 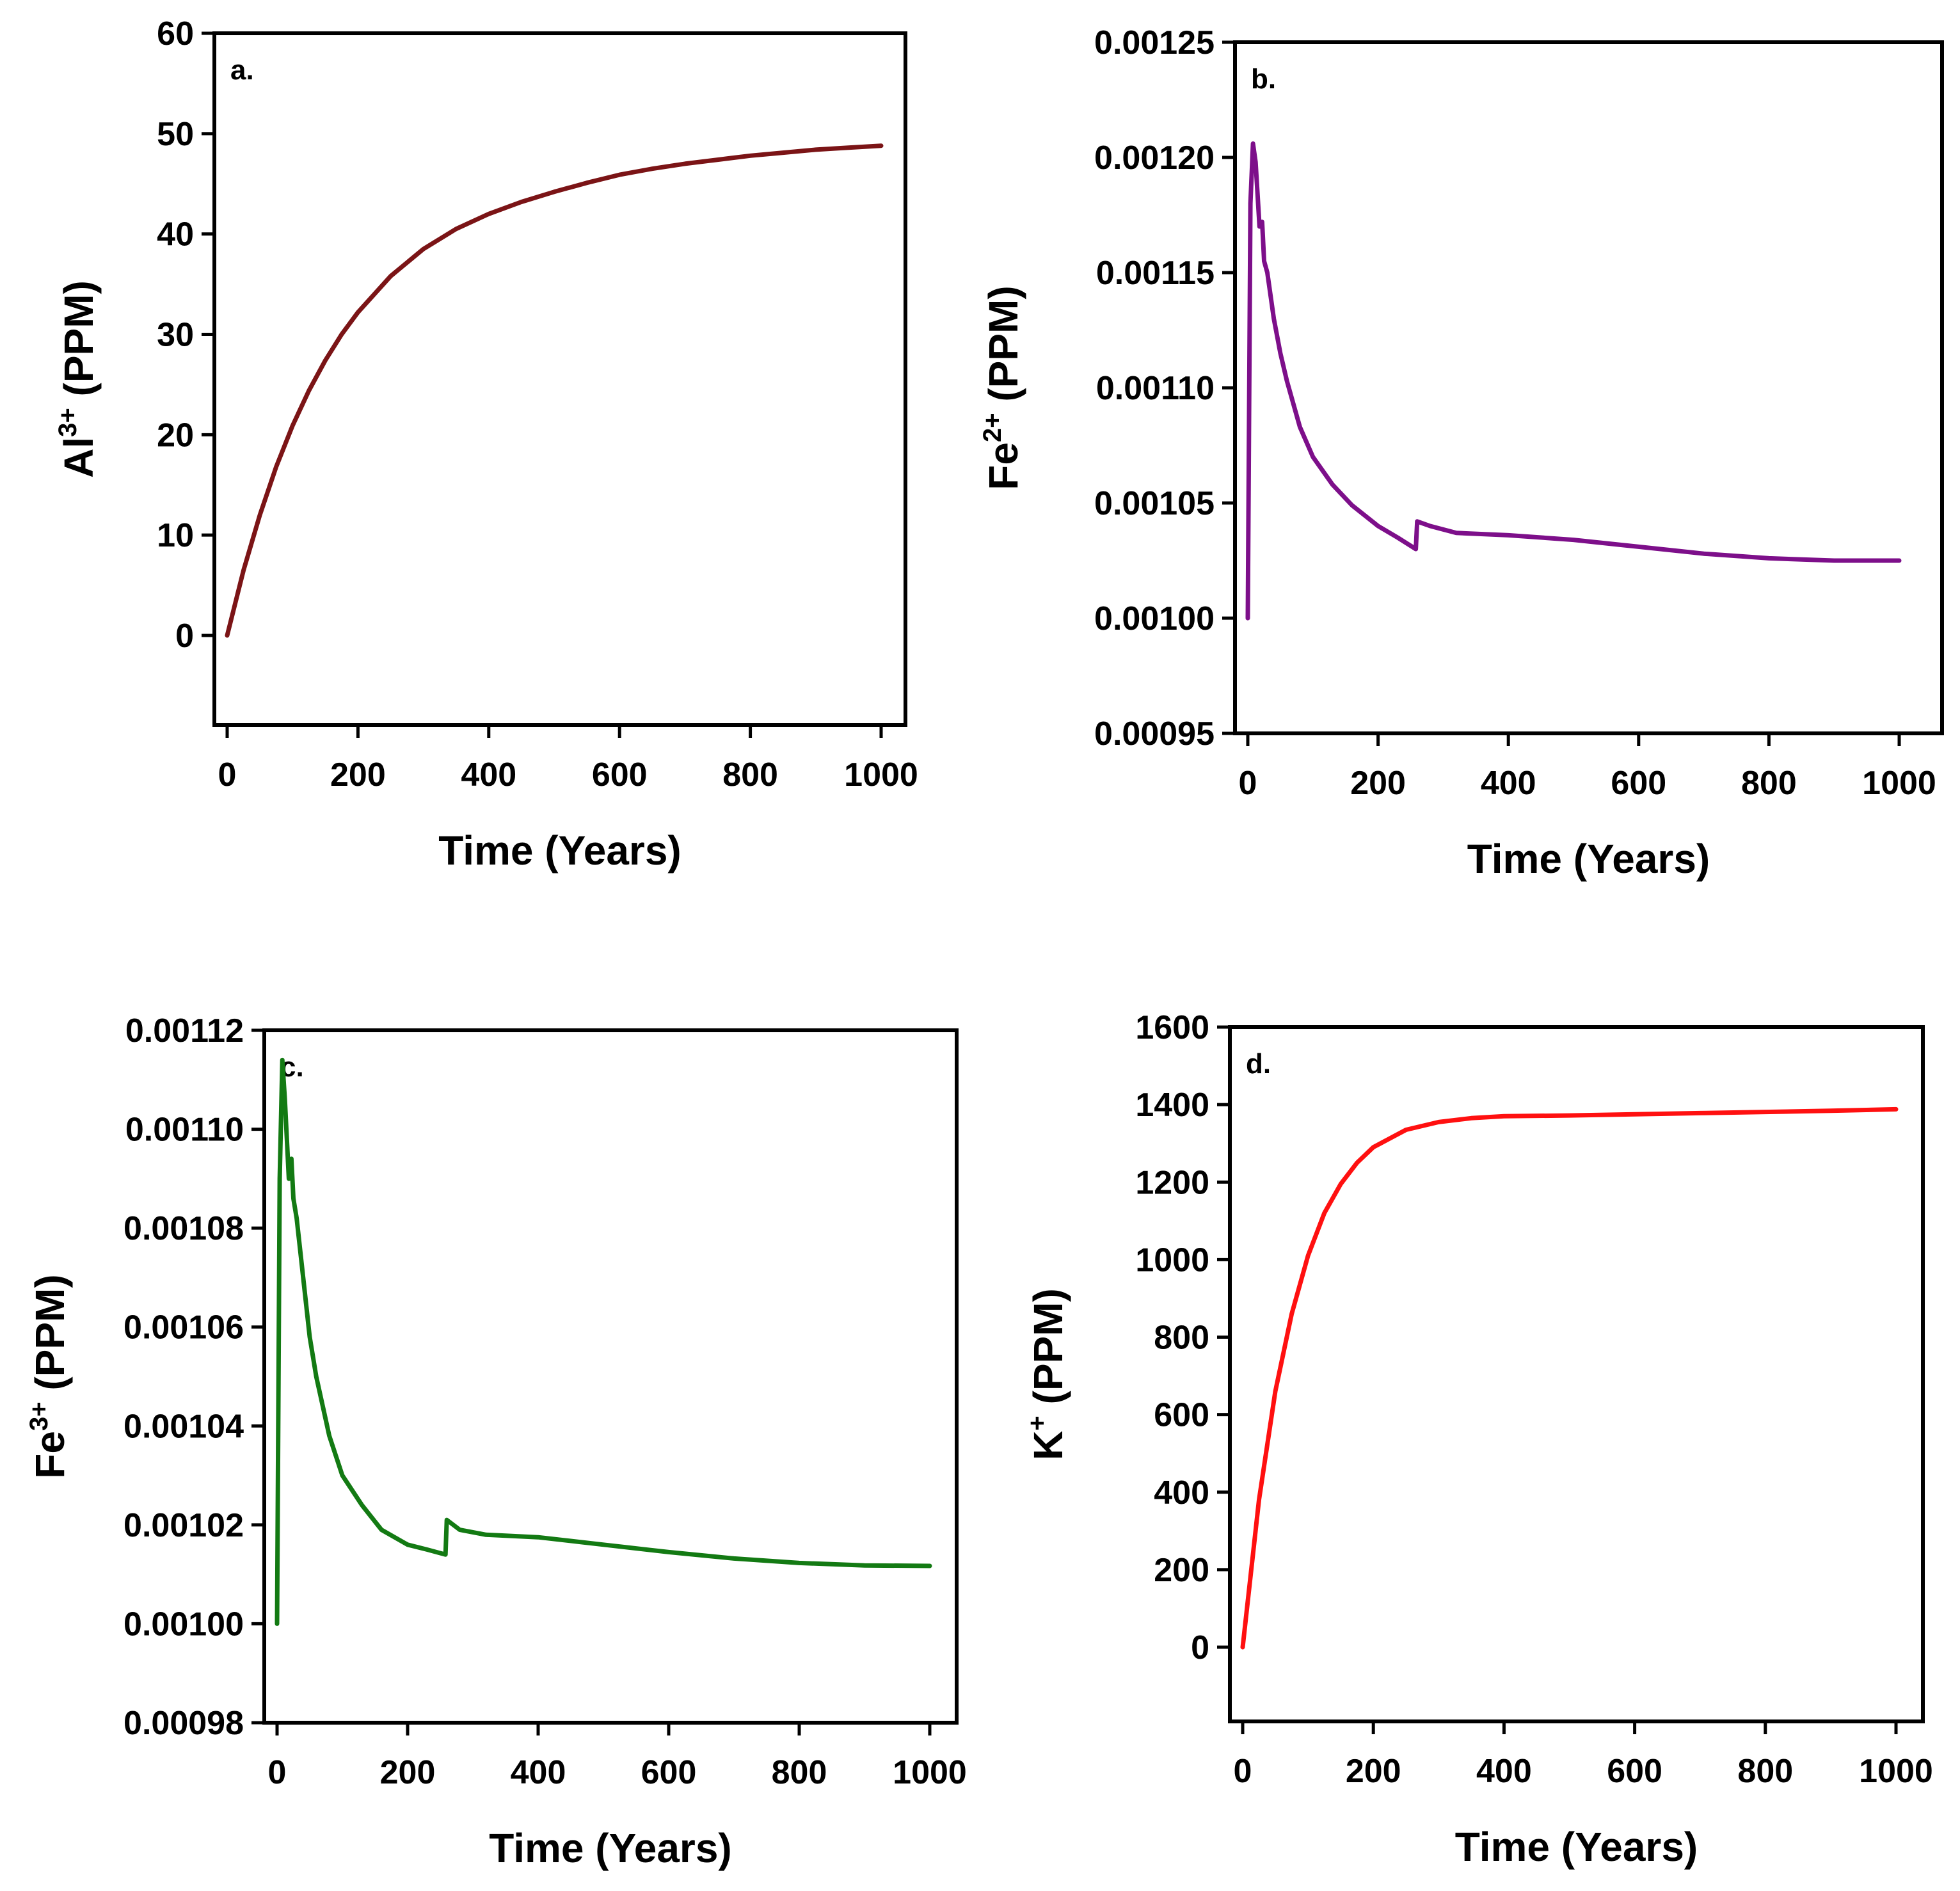 I want to click on y-tick-label: 0.00102, so click(x=184, y=1525).